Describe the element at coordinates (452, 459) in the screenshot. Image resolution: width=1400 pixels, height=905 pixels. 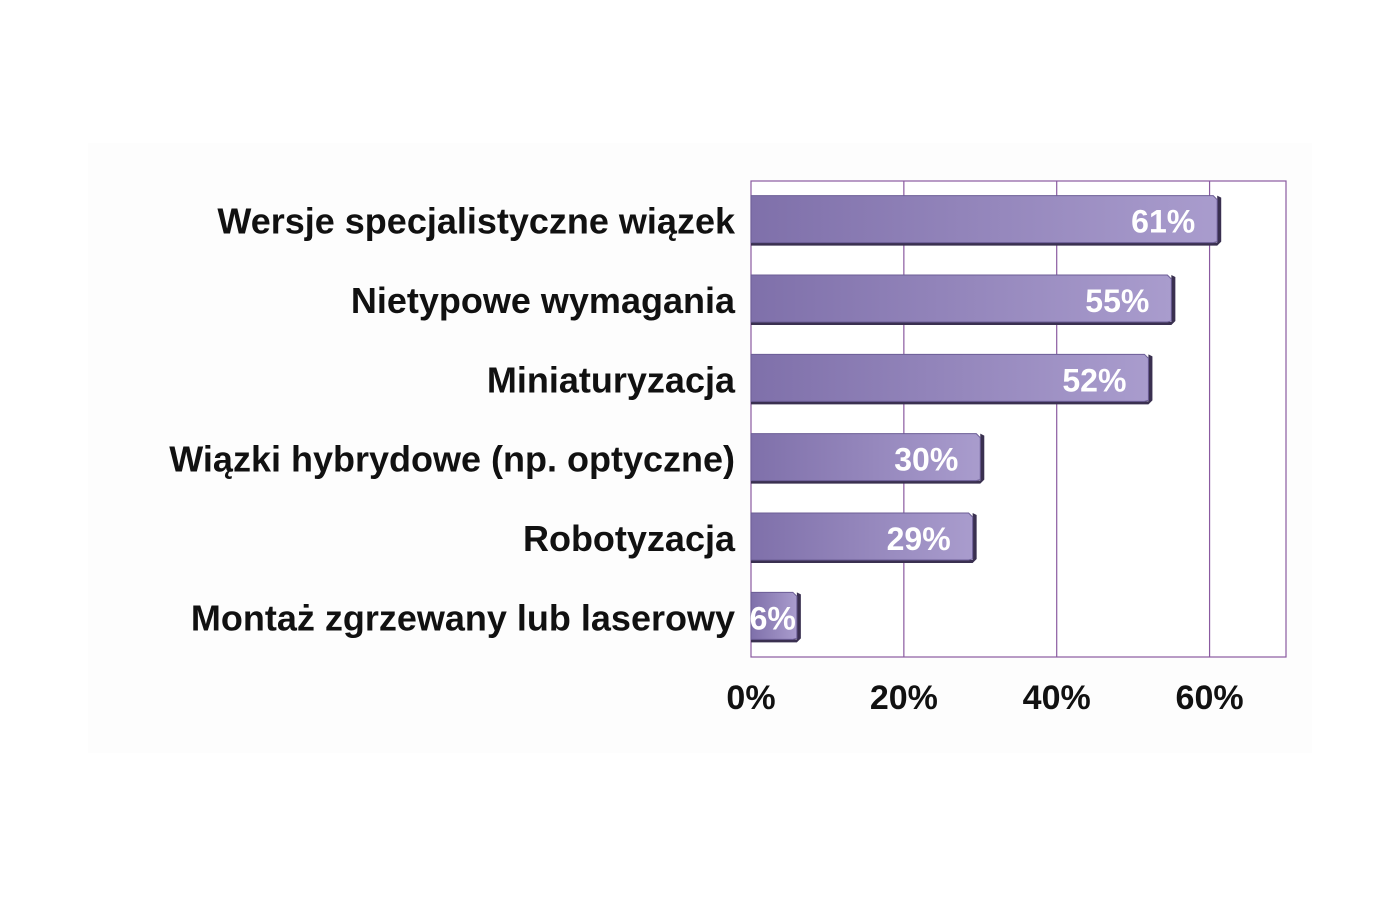
I see `category-label: Wiązki hybrydowe (np. optyczne)` at that location.